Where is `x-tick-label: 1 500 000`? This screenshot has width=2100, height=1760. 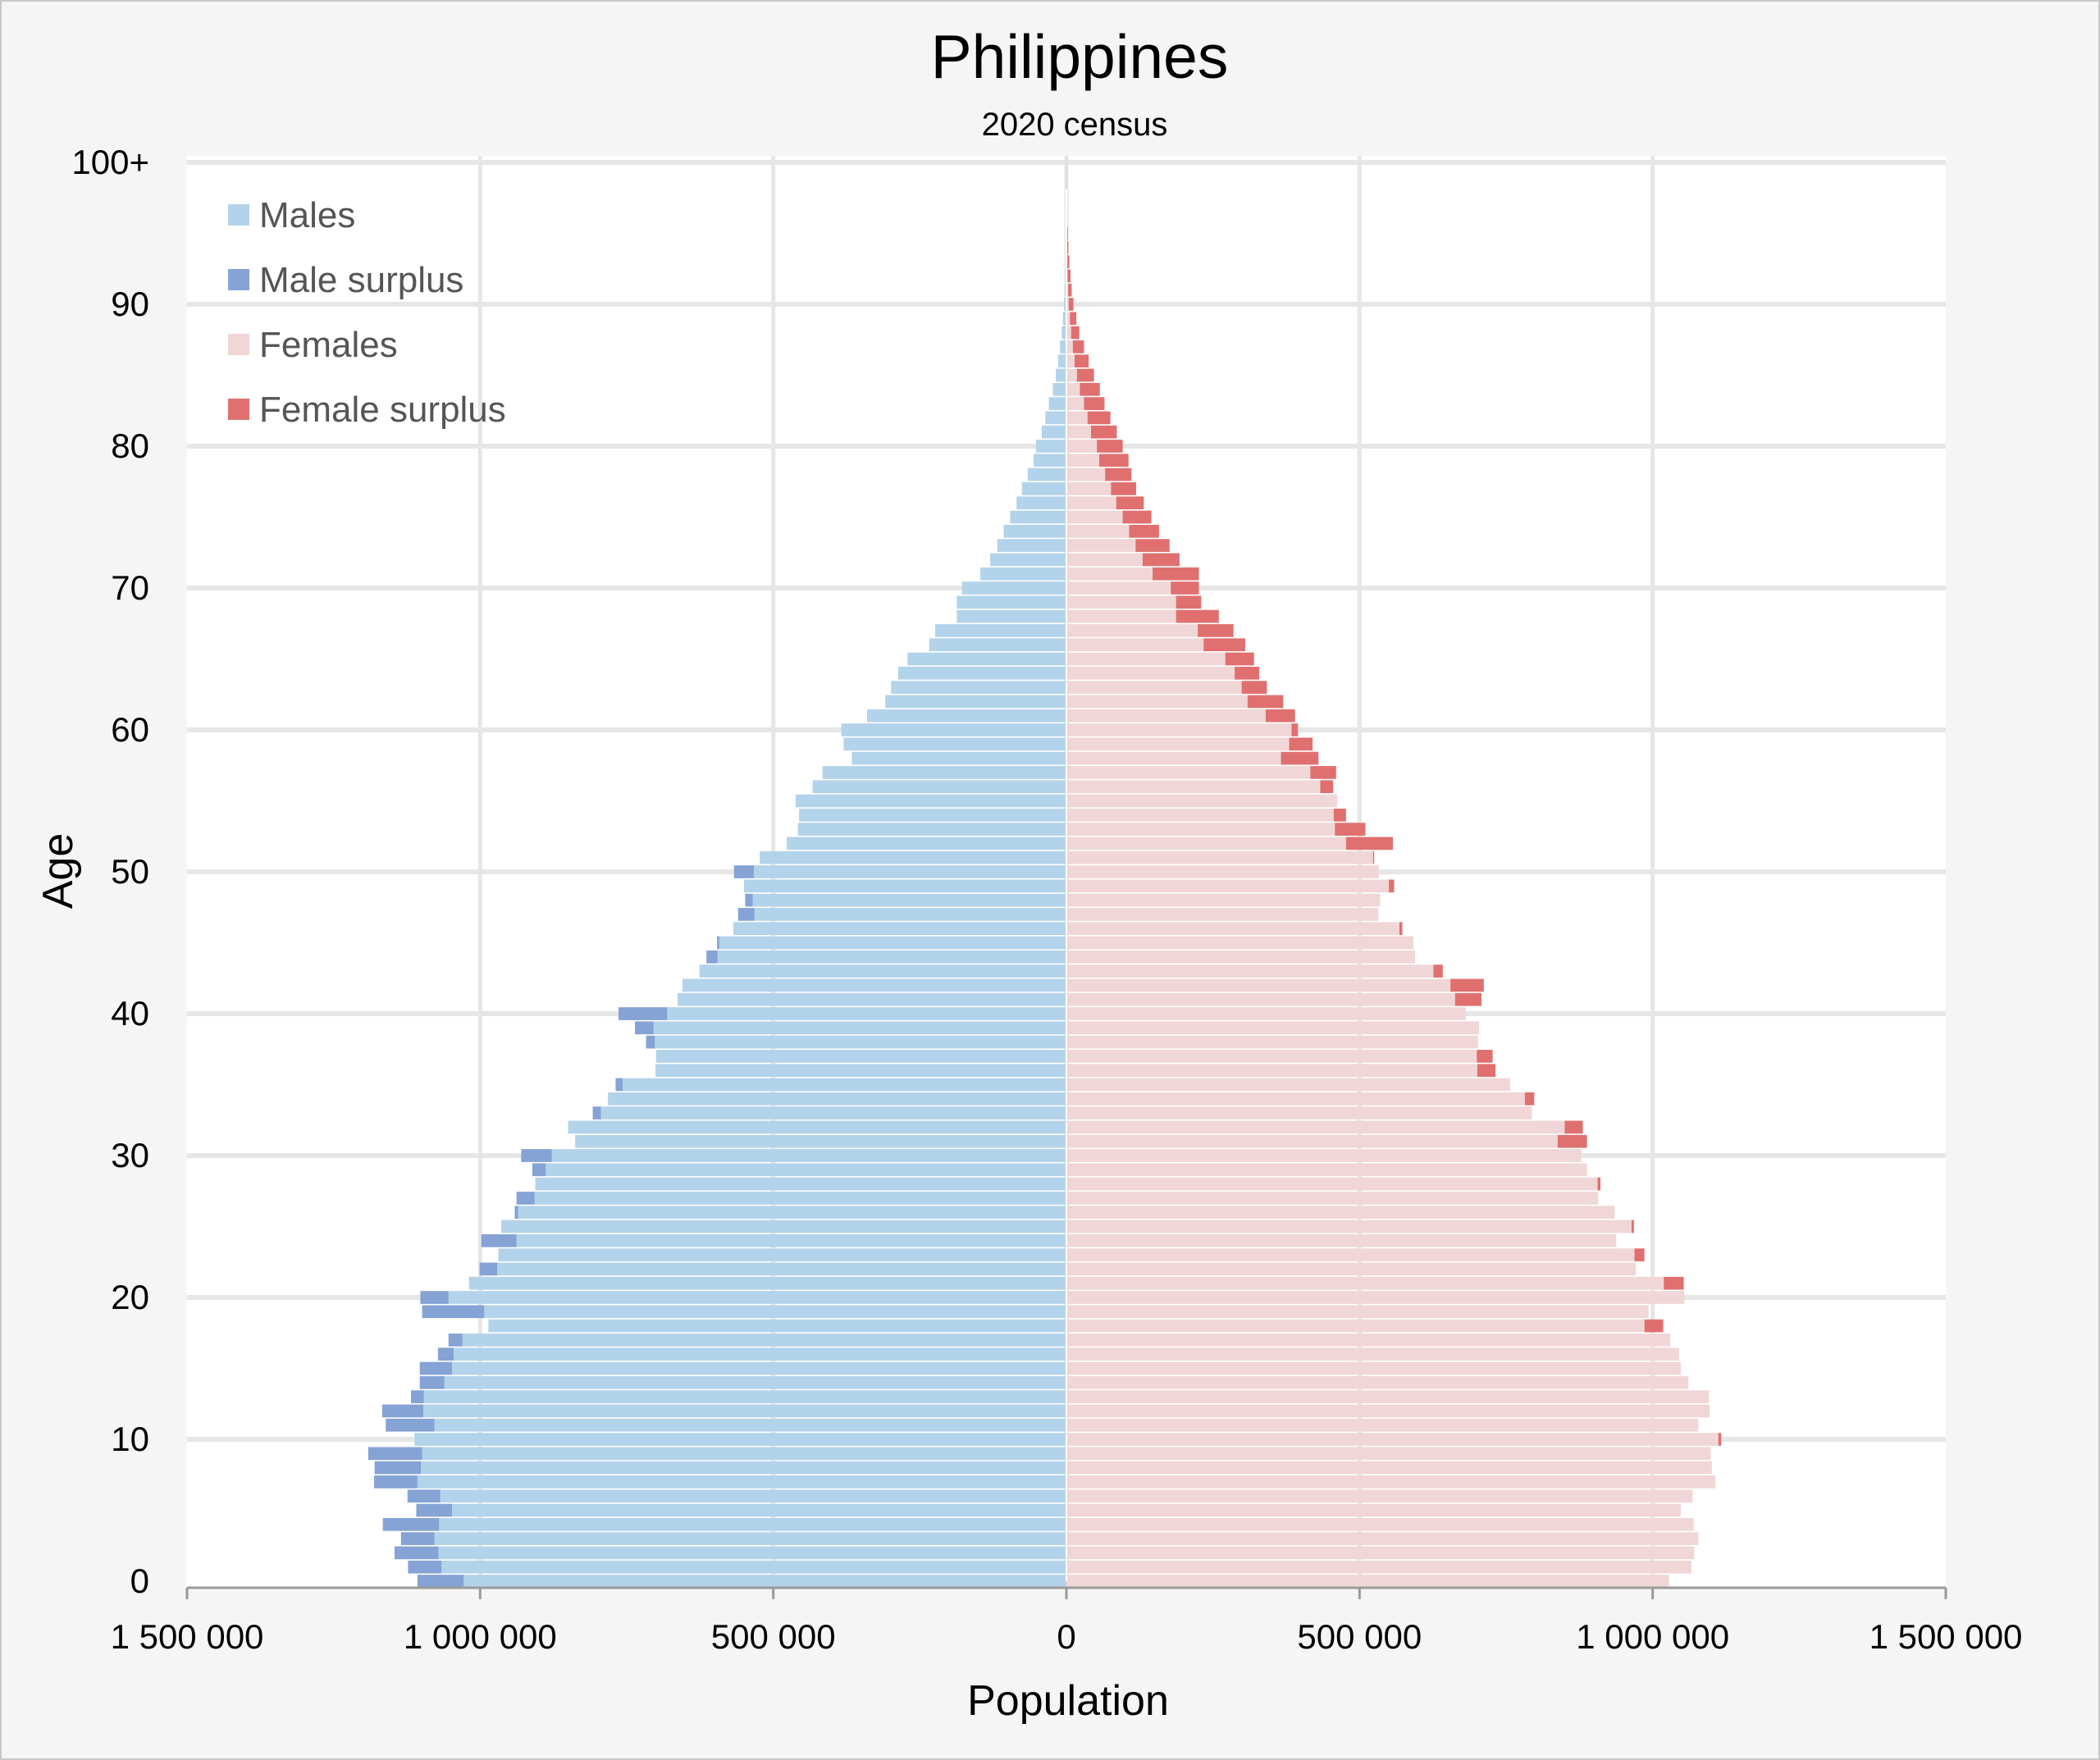
x-tick-label: 1 500 000 is located at coordinates (1946, 1636).